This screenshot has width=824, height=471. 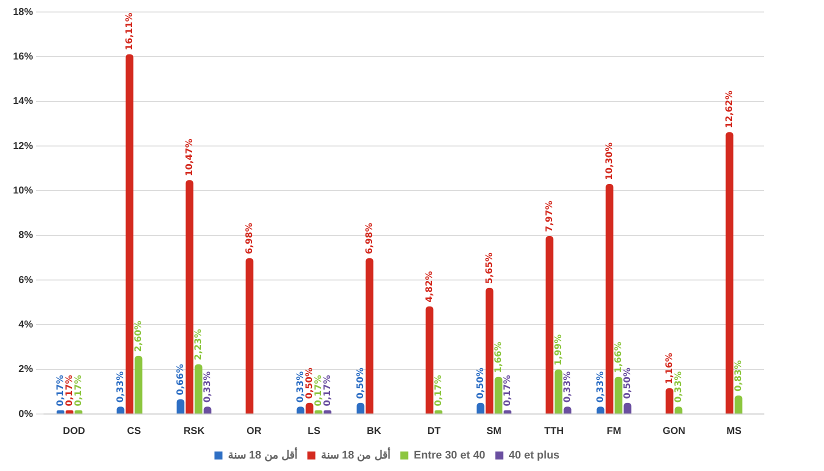 What do you see at coordinates (609, 161) in the screenshot?
I see `data-label: 10,30%` at bounding box center [609, 161].